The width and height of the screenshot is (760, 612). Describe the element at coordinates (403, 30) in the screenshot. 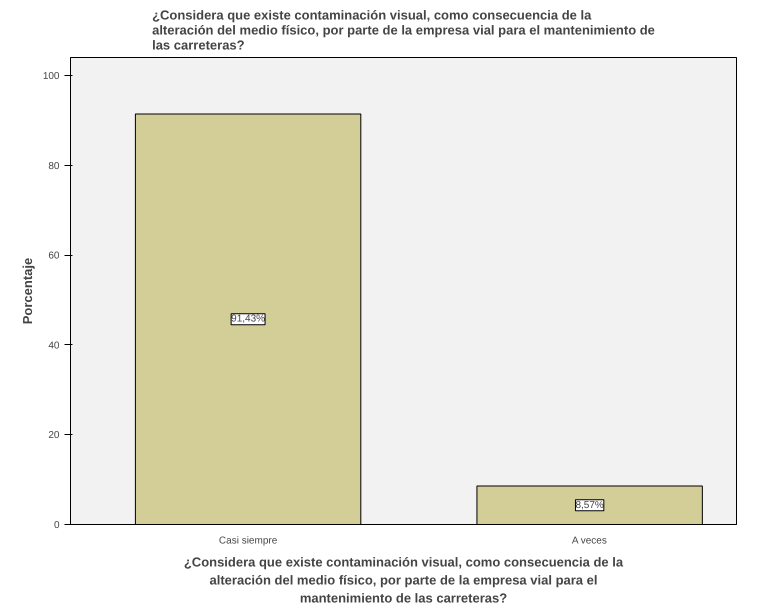

I see `chart-title: ¿Considera que existe contaminación visual, como consecuencia de la alteración del medio físico, por parte de la empresa vial para el mantenimiento de las carreteras?` at that location.